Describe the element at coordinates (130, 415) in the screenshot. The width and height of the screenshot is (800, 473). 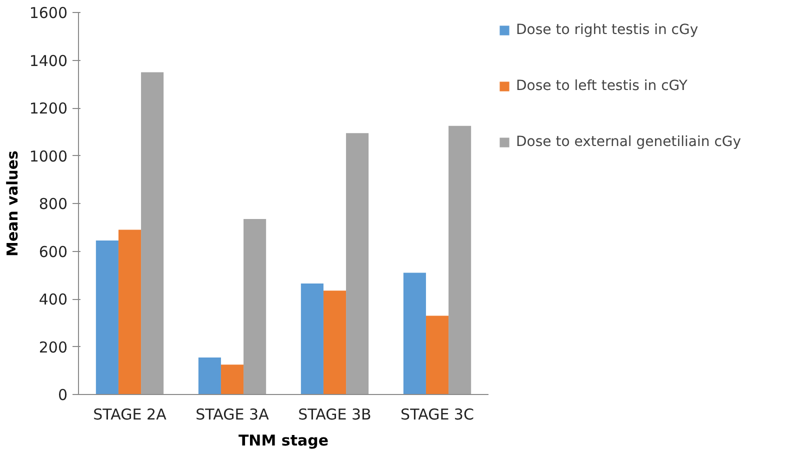
I see `x-tick-label: STAGE 2A` at that location.